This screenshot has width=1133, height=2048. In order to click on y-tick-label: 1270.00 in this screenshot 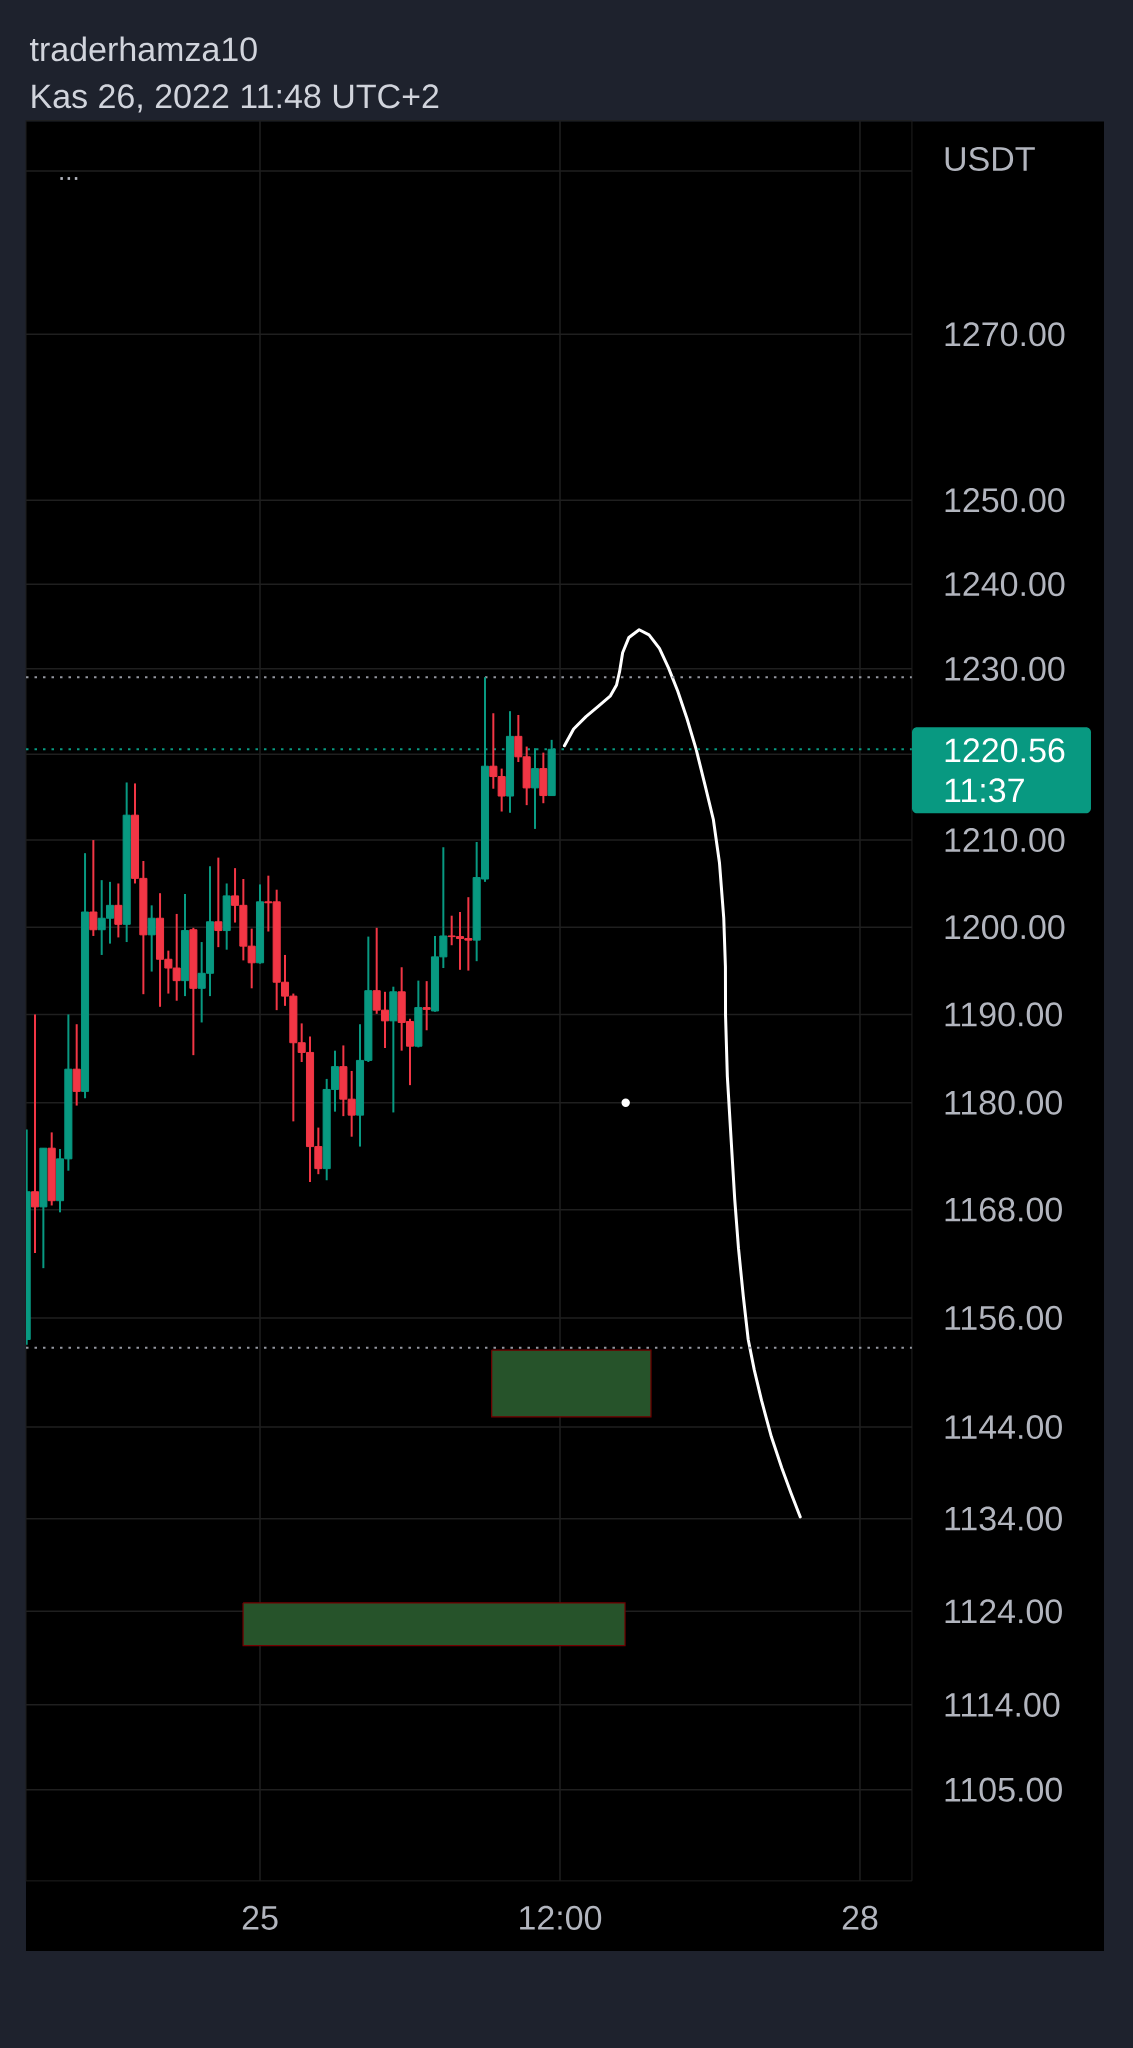, I will do `click(1005, 334)`.